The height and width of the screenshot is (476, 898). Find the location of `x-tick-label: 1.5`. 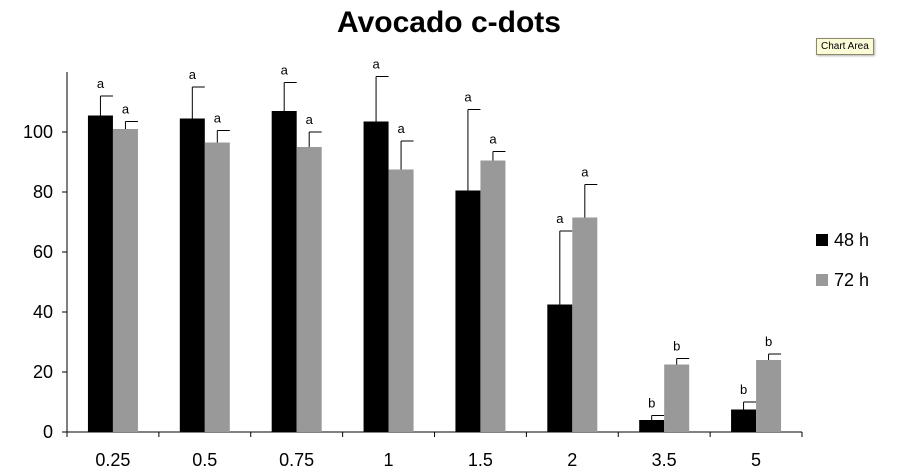

x-tick-label: 1.5 is located at coordinates (480, 460).